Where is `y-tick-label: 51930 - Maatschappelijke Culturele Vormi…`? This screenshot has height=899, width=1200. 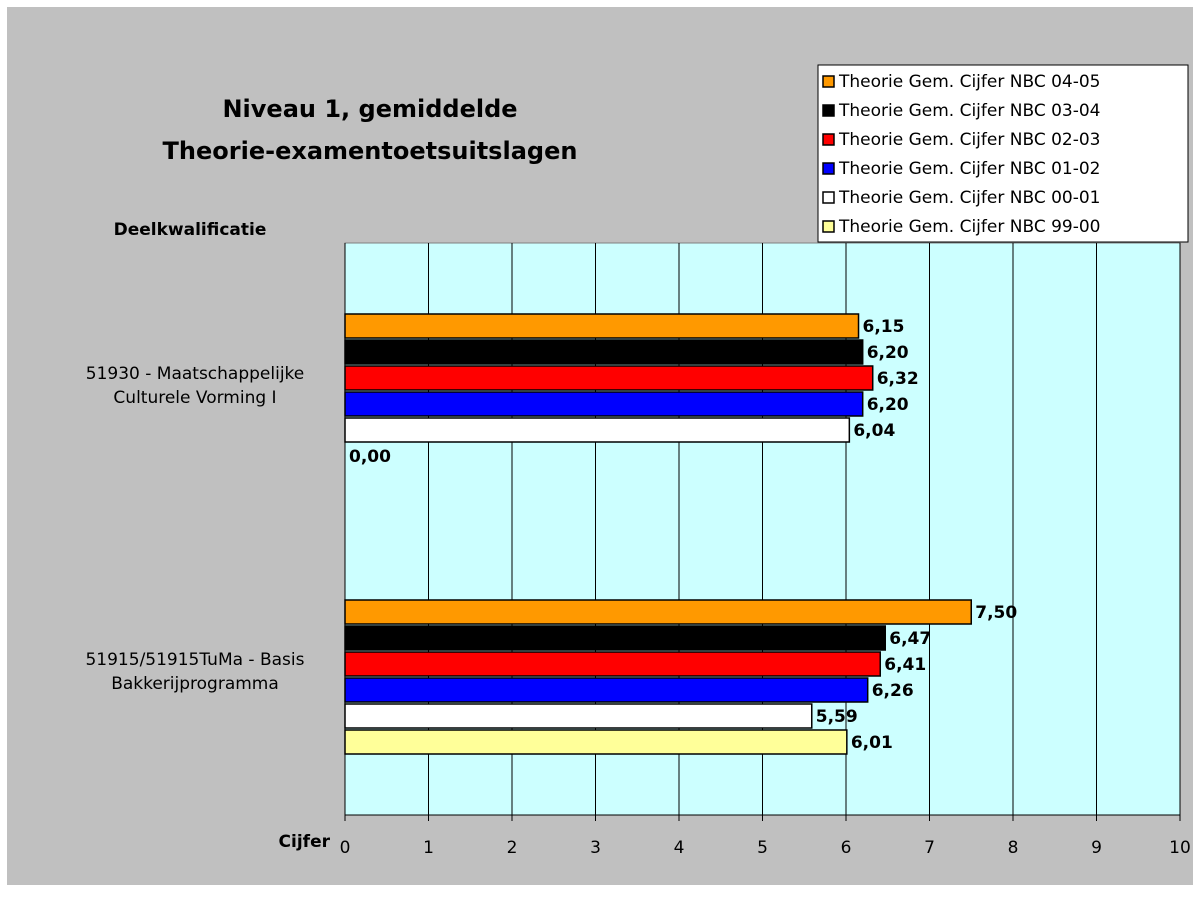
y-tick-label: 51930 - Maatschappelijke Culturele Vormi… is located at coordinates (195, 386).